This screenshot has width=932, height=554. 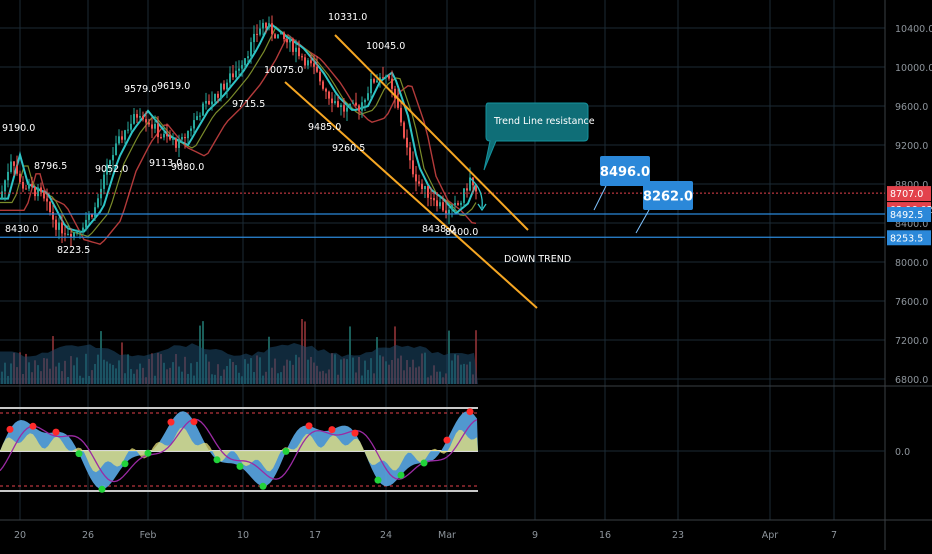 I want to click on target-badge-1: 8496.0, so click(x=621, y=183).